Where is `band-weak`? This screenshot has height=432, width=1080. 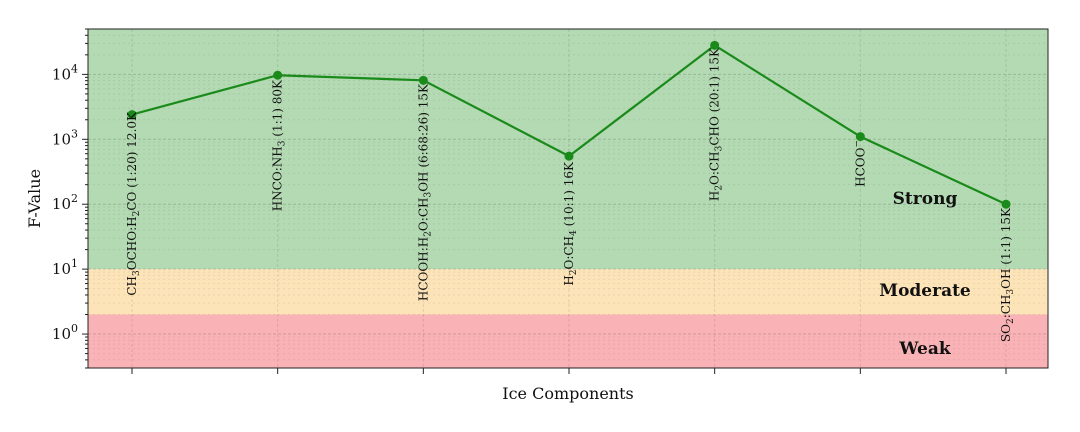 band-weak is located at coordinates (568, 341).